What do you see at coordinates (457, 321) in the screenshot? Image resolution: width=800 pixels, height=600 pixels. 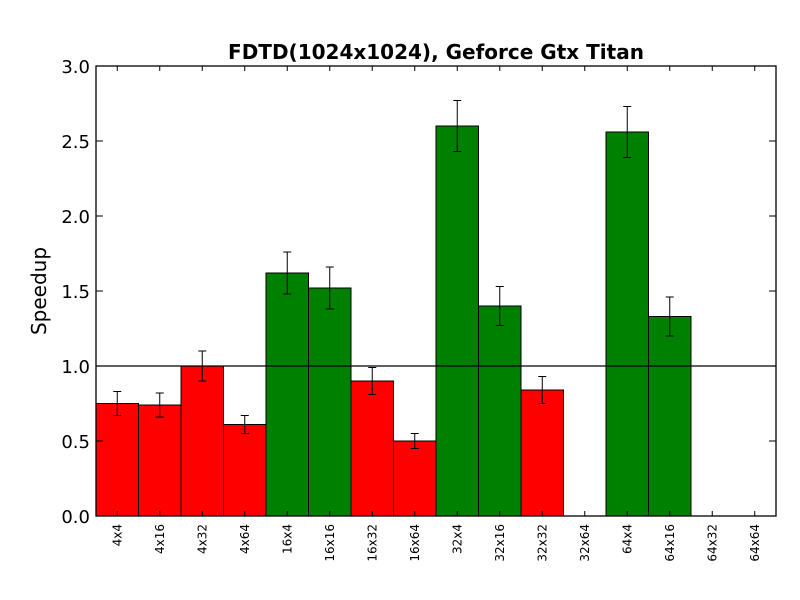 I see `bar-32x4` at bounding box center [457, 321].